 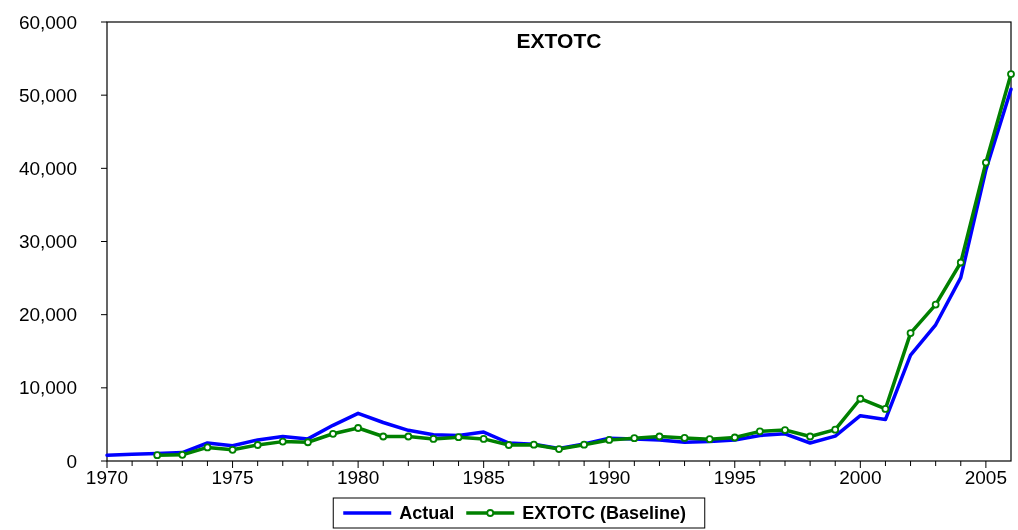 I want to click on y-tick-label: 60,000, so click(x=47, y=22).